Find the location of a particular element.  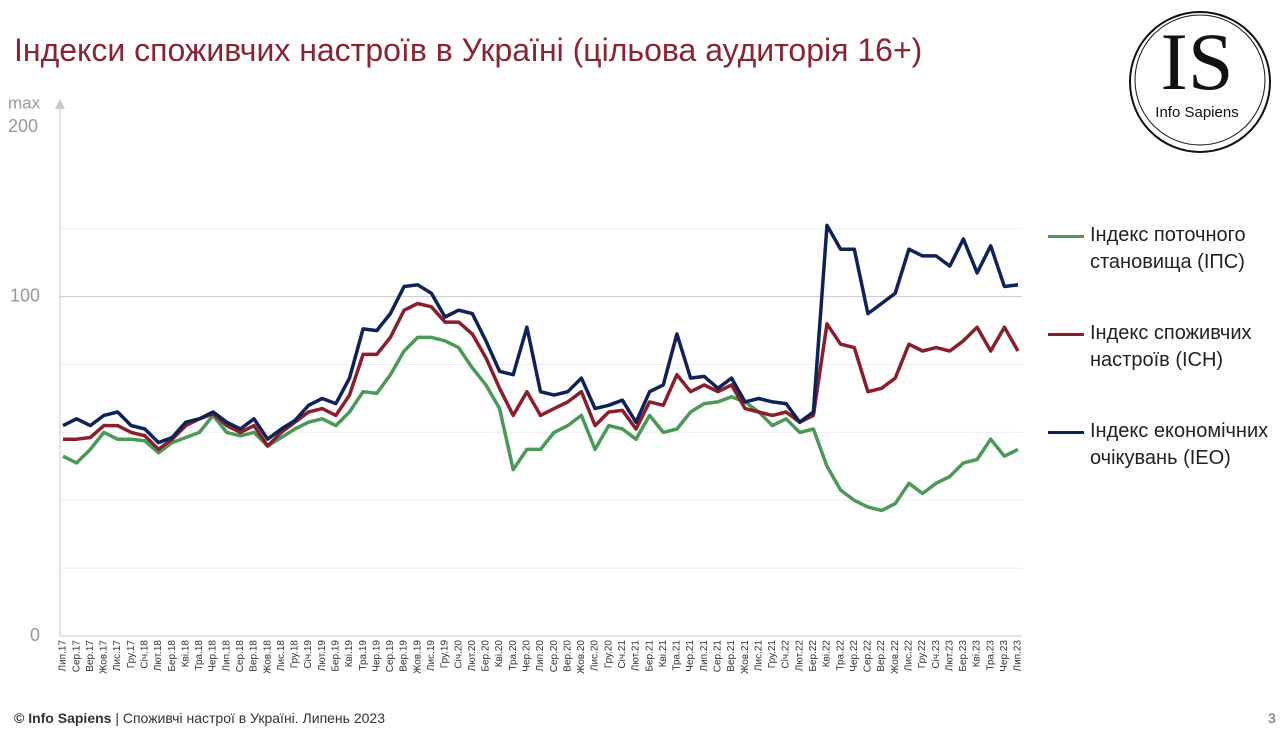

x-tick-label: Лют.21 is located at coordinates (636, 656).